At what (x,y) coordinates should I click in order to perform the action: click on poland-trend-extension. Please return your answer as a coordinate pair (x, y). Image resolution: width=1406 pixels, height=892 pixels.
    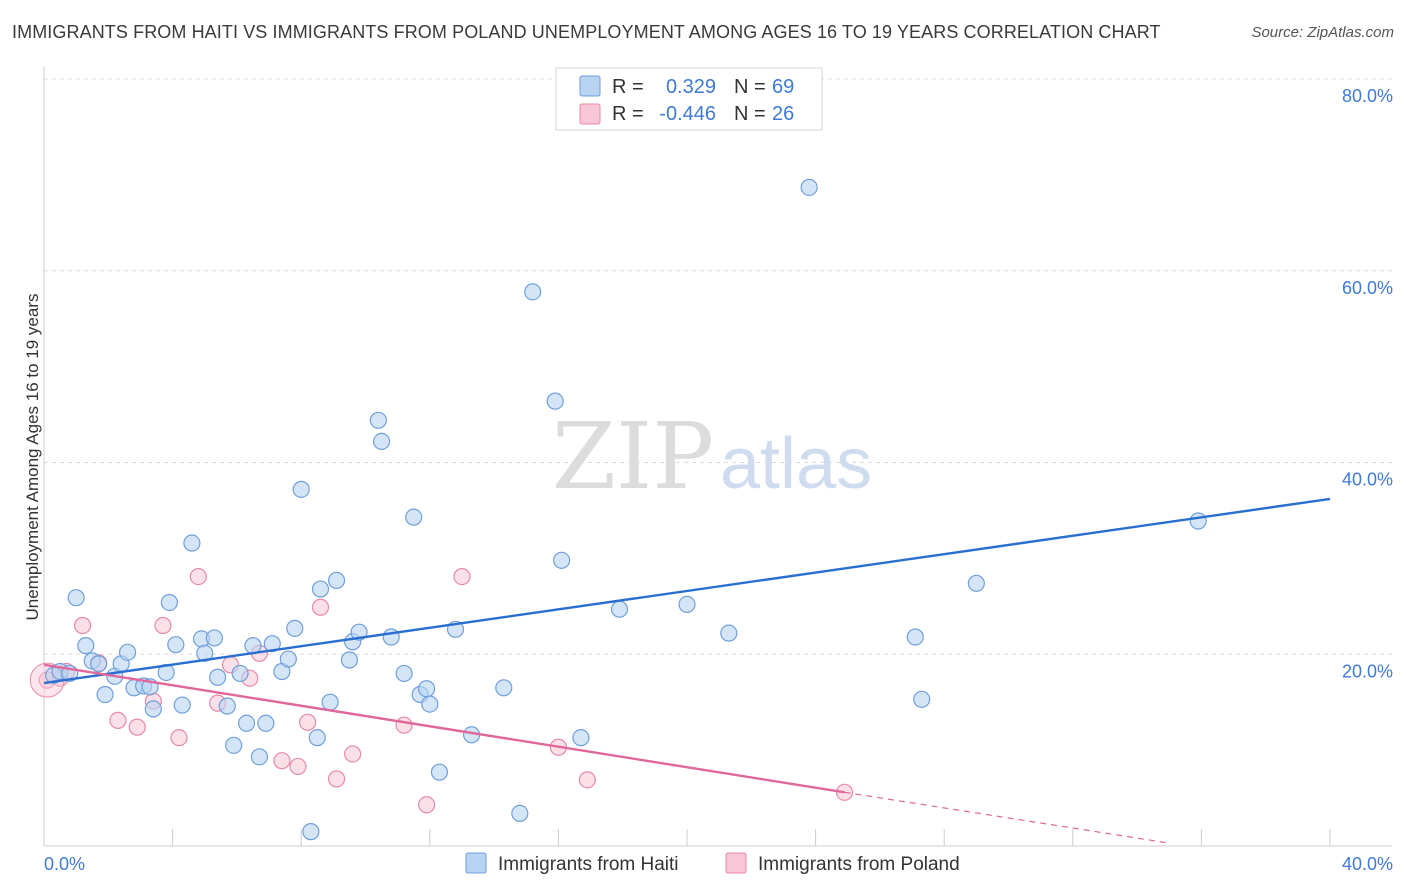
    Looking at the image, I should click on (1007, 817).